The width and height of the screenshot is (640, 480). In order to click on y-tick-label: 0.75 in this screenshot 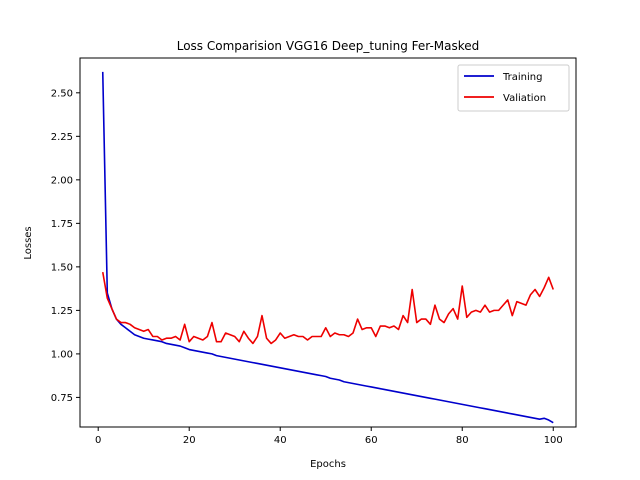, I will do `click(62, 398)`.